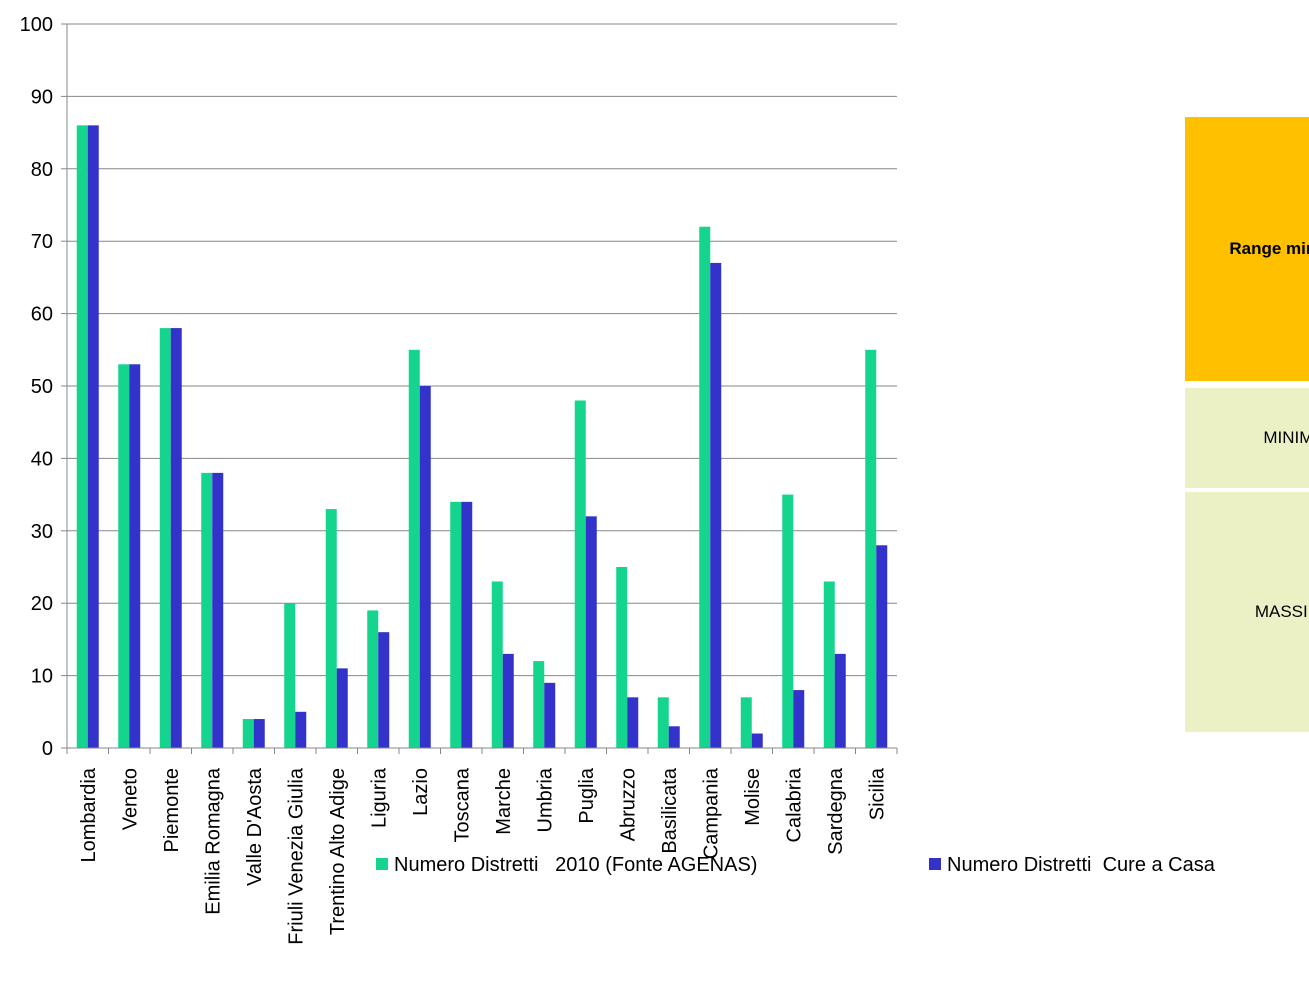 The image size is (1309, 1008). What do you see at coordinates (42, 97) in the screenshot?
I see `y-tick-label: 90` at bounding box center [42, 97].